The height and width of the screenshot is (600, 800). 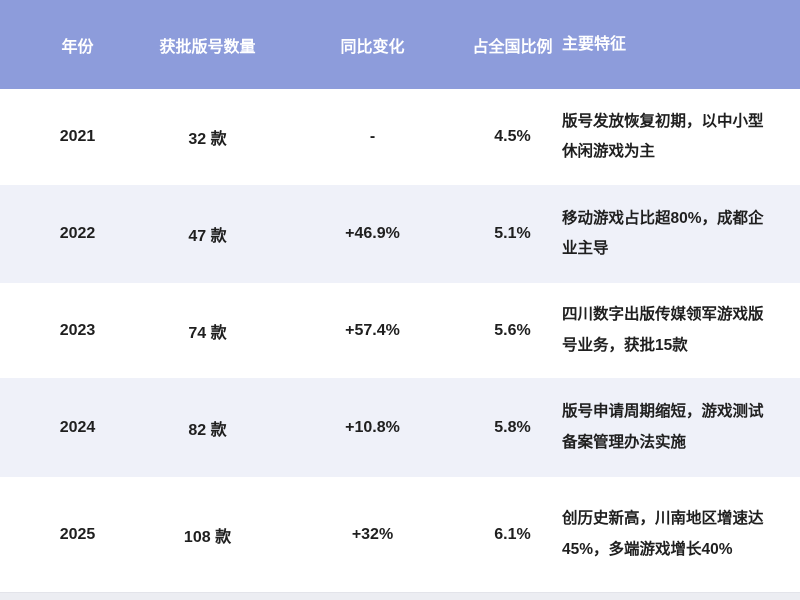 What do you see at coordinates (512, 427) in the screenshot?
I see `share-cell: 5.8%` at bounding box center [512, 427].